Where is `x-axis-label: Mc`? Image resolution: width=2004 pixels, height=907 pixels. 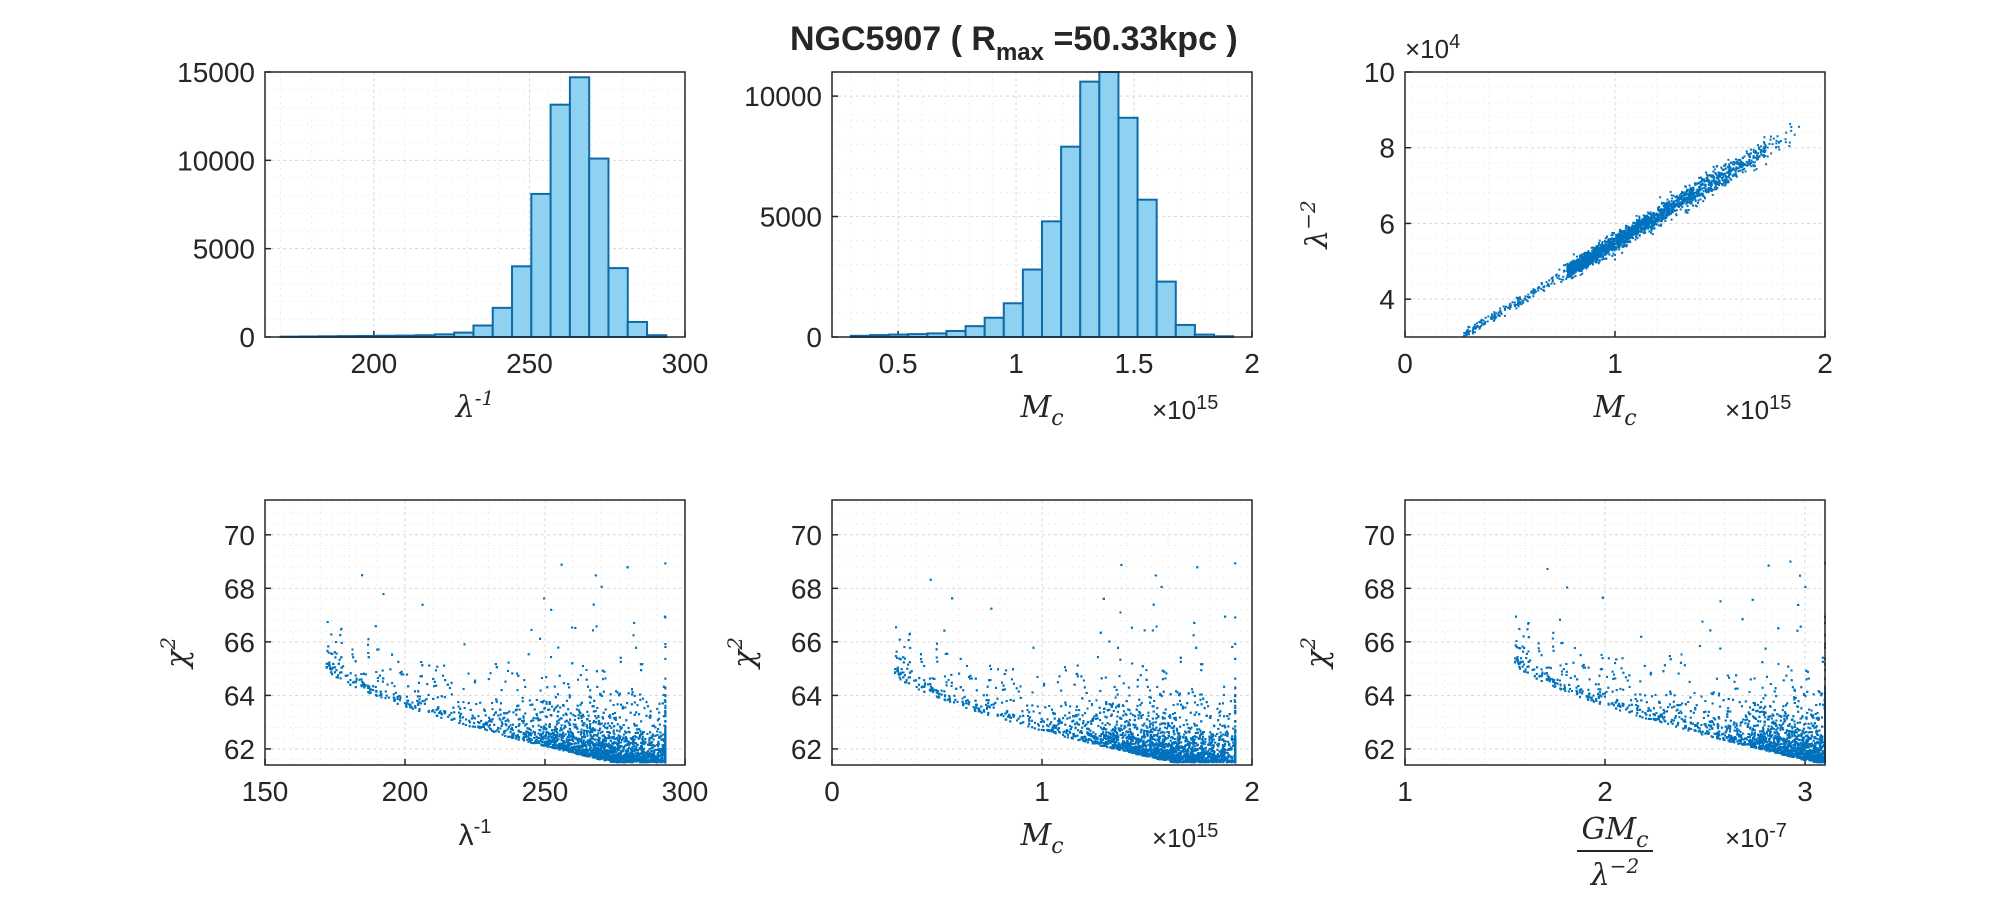 x-axis-label: Mc is located at coordinates (1614, 410).